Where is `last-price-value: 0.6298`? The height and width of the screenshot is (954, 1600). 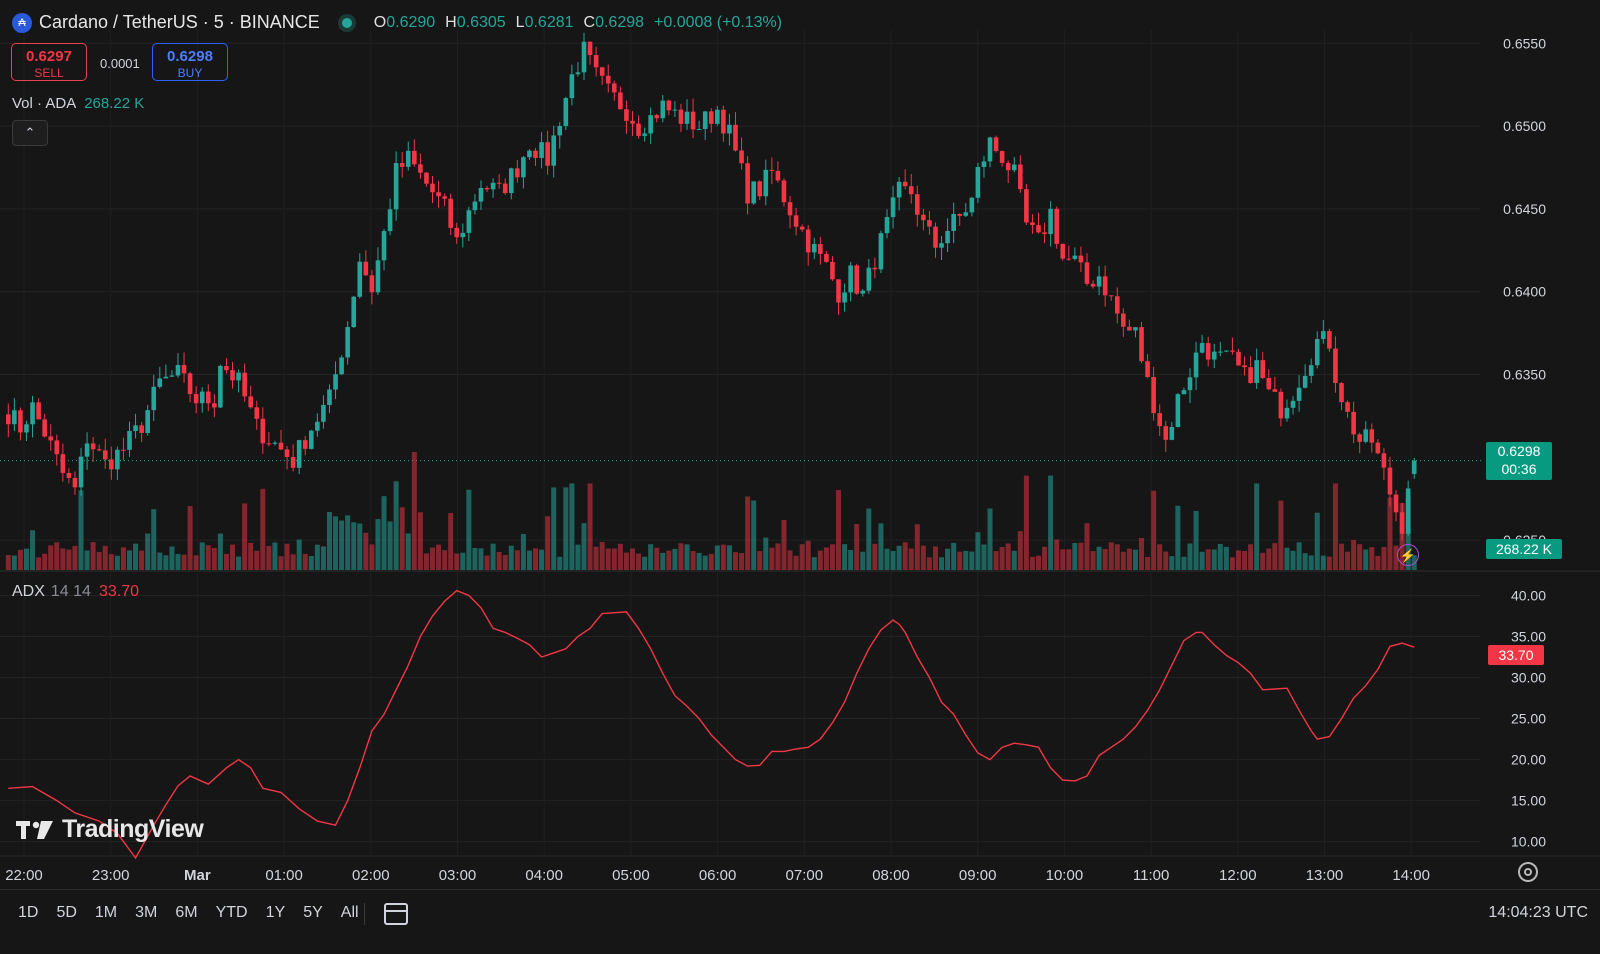 last-price-value: 0.6298 is located at coordinates (1519, 451).